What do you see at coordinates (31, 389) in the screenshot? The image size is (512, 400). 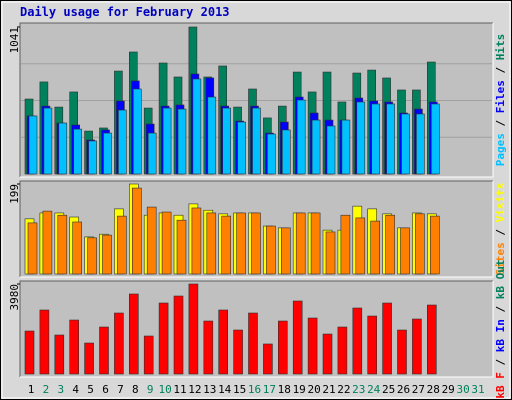 I see `x-tick-label: 1` at bounding box center [31, 389].